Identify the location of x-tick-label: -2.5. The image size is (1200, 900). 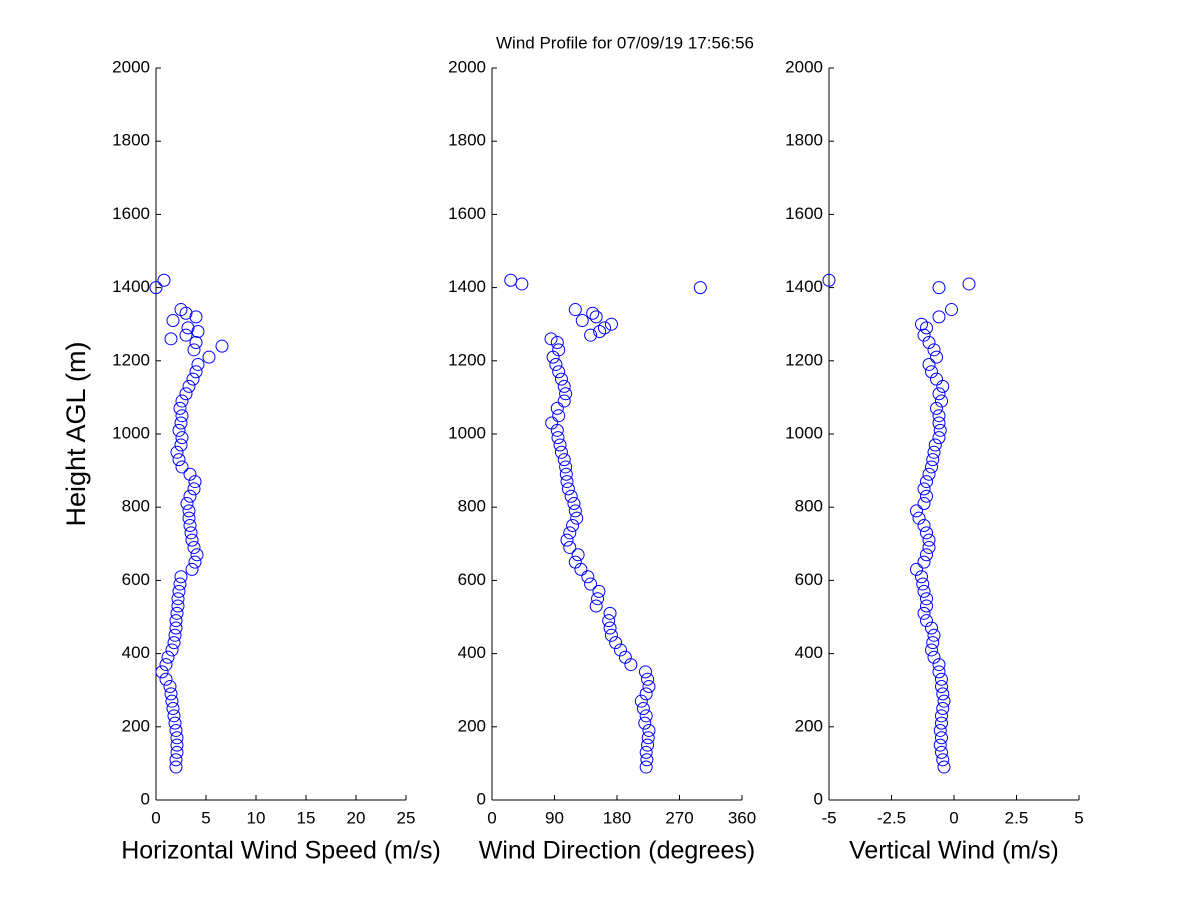
(891, 817).